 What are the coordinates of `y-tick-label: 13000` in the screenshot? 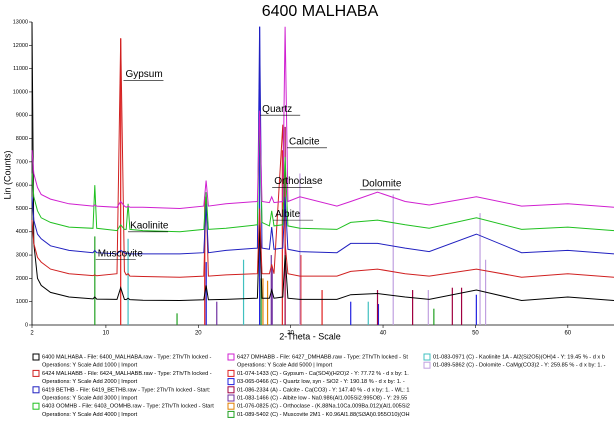 It's located at (20, 22).